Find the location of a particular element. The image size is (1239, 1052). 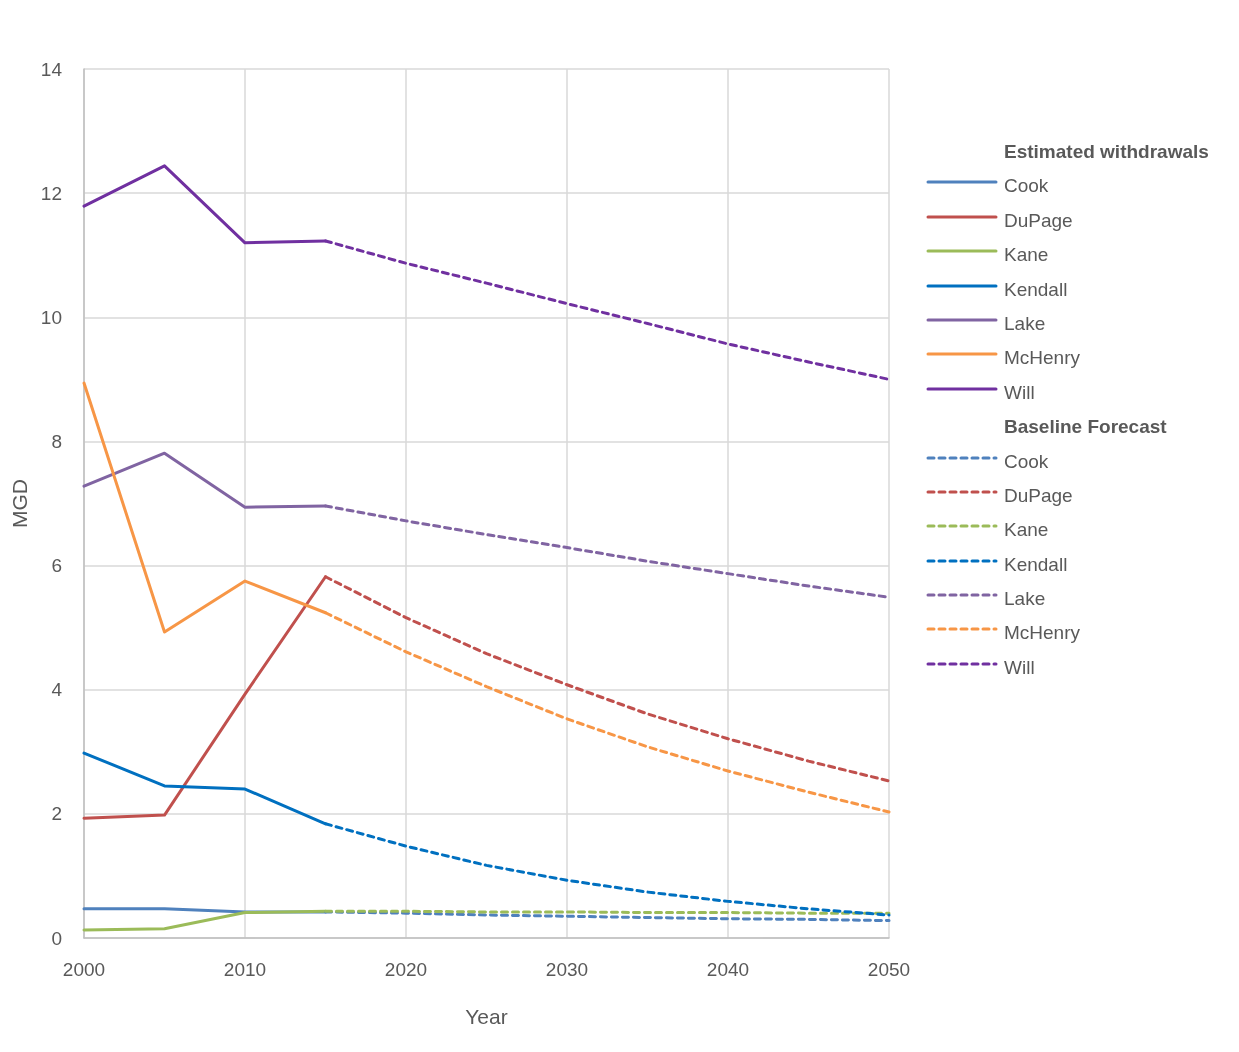

y-tick-label: 6 is located at coordinates (56, 566).